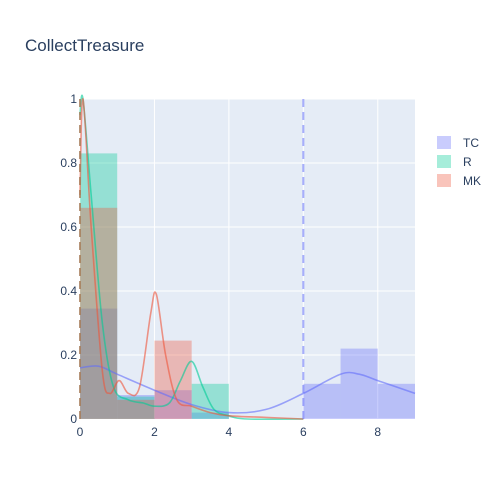  What do you see at coordinates (454, 162) in the screenshot?
I see `legend-item-r: R` at bounding box center [454, 162].